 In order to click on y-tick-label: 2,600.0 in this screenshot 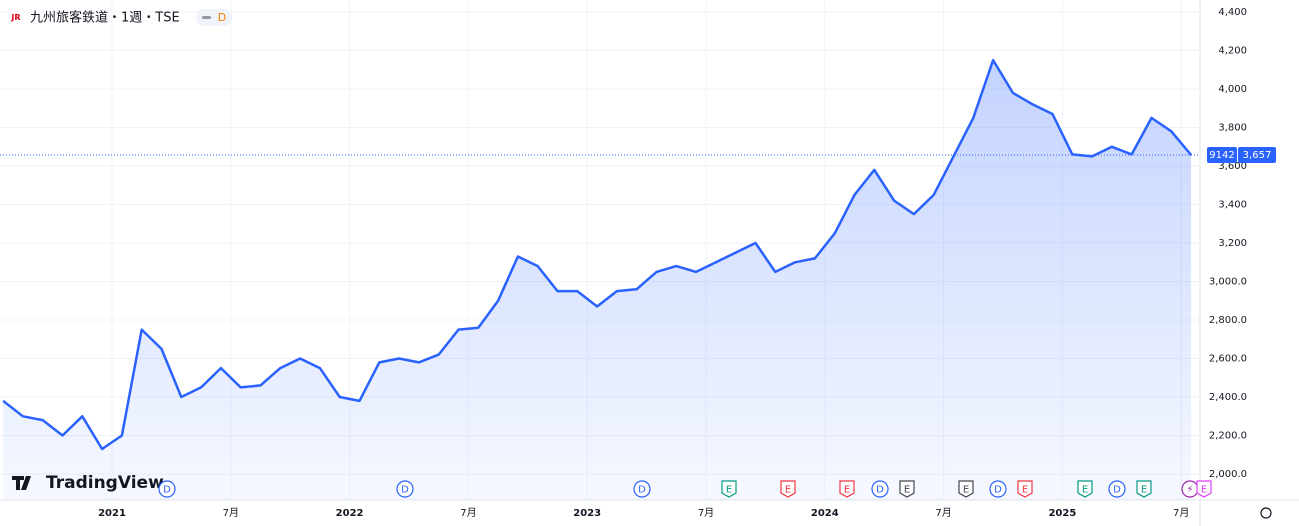, I will do `click(1228, 359)`.